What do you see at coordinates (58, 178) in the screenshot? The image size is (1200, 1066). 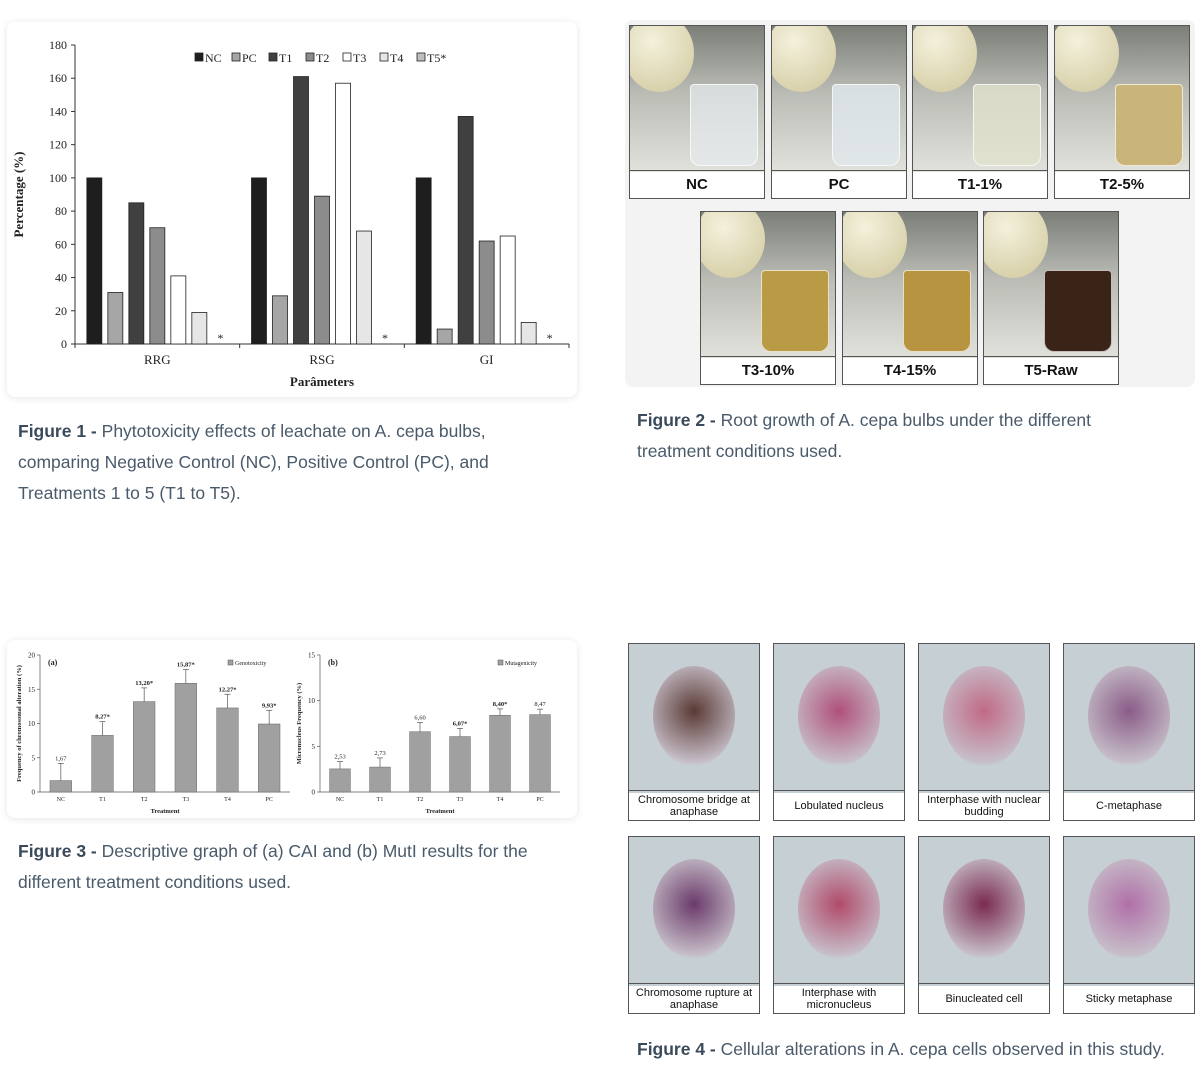 I see `y-tick-label: 100` at bounding box center [58, 178].